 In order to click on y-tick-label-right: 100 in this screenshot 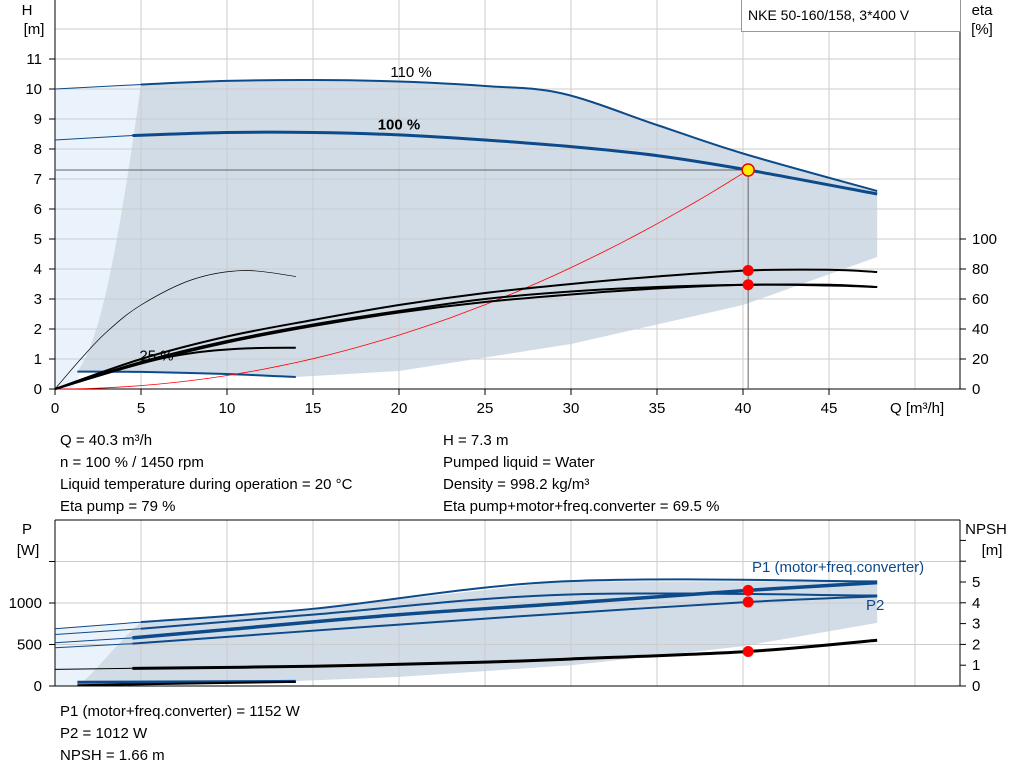, I will do `click(984, 239)`.